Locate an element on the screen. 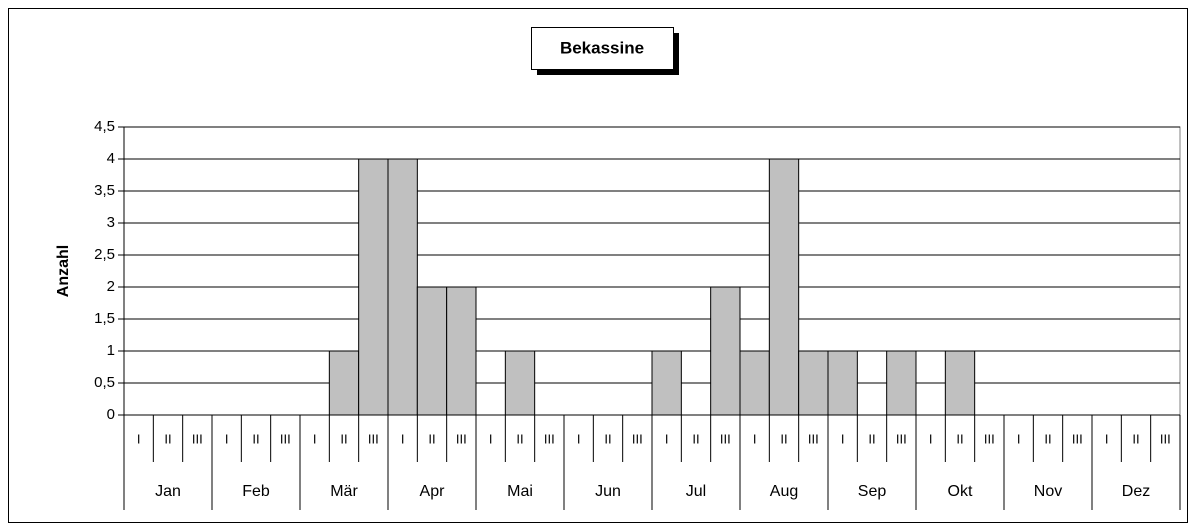 The width and height of the screenshot is (1196, 532). title-box is located at coordinates (602, 48).